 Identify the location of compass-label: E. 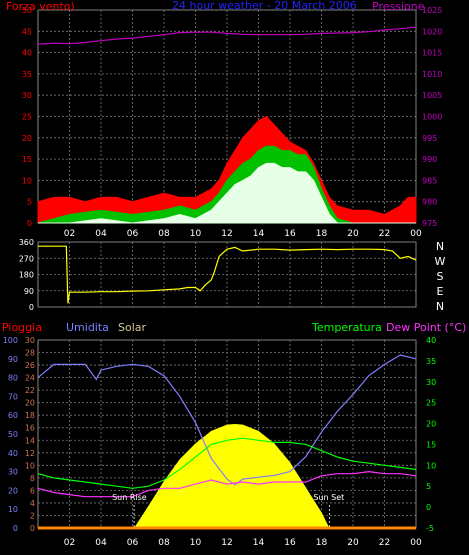
(440, 291).